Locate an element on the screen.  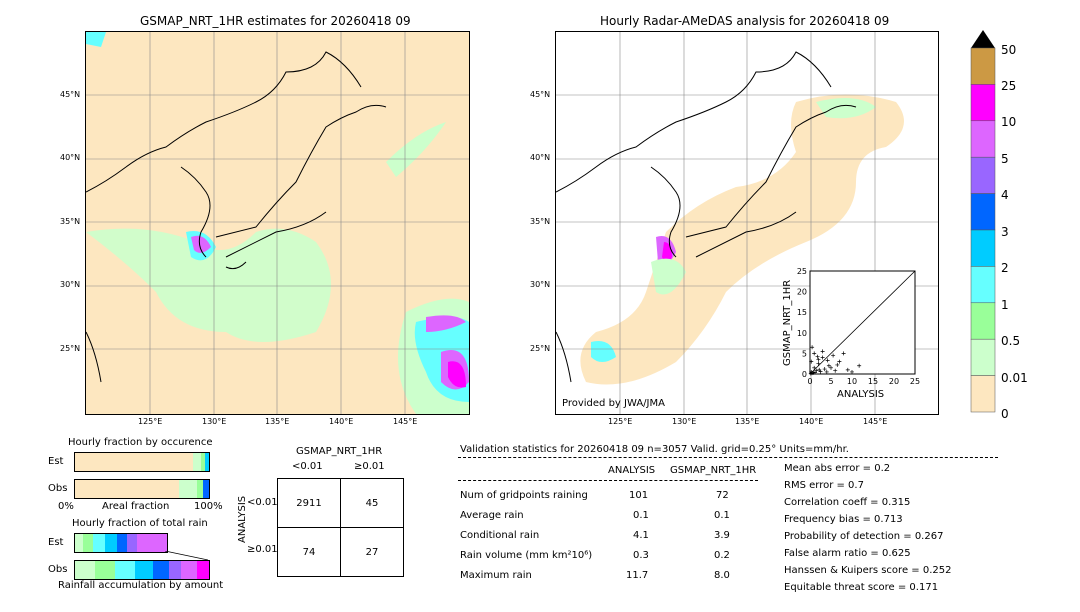
cell-hit: 27 is located at coordinates (372, 552).